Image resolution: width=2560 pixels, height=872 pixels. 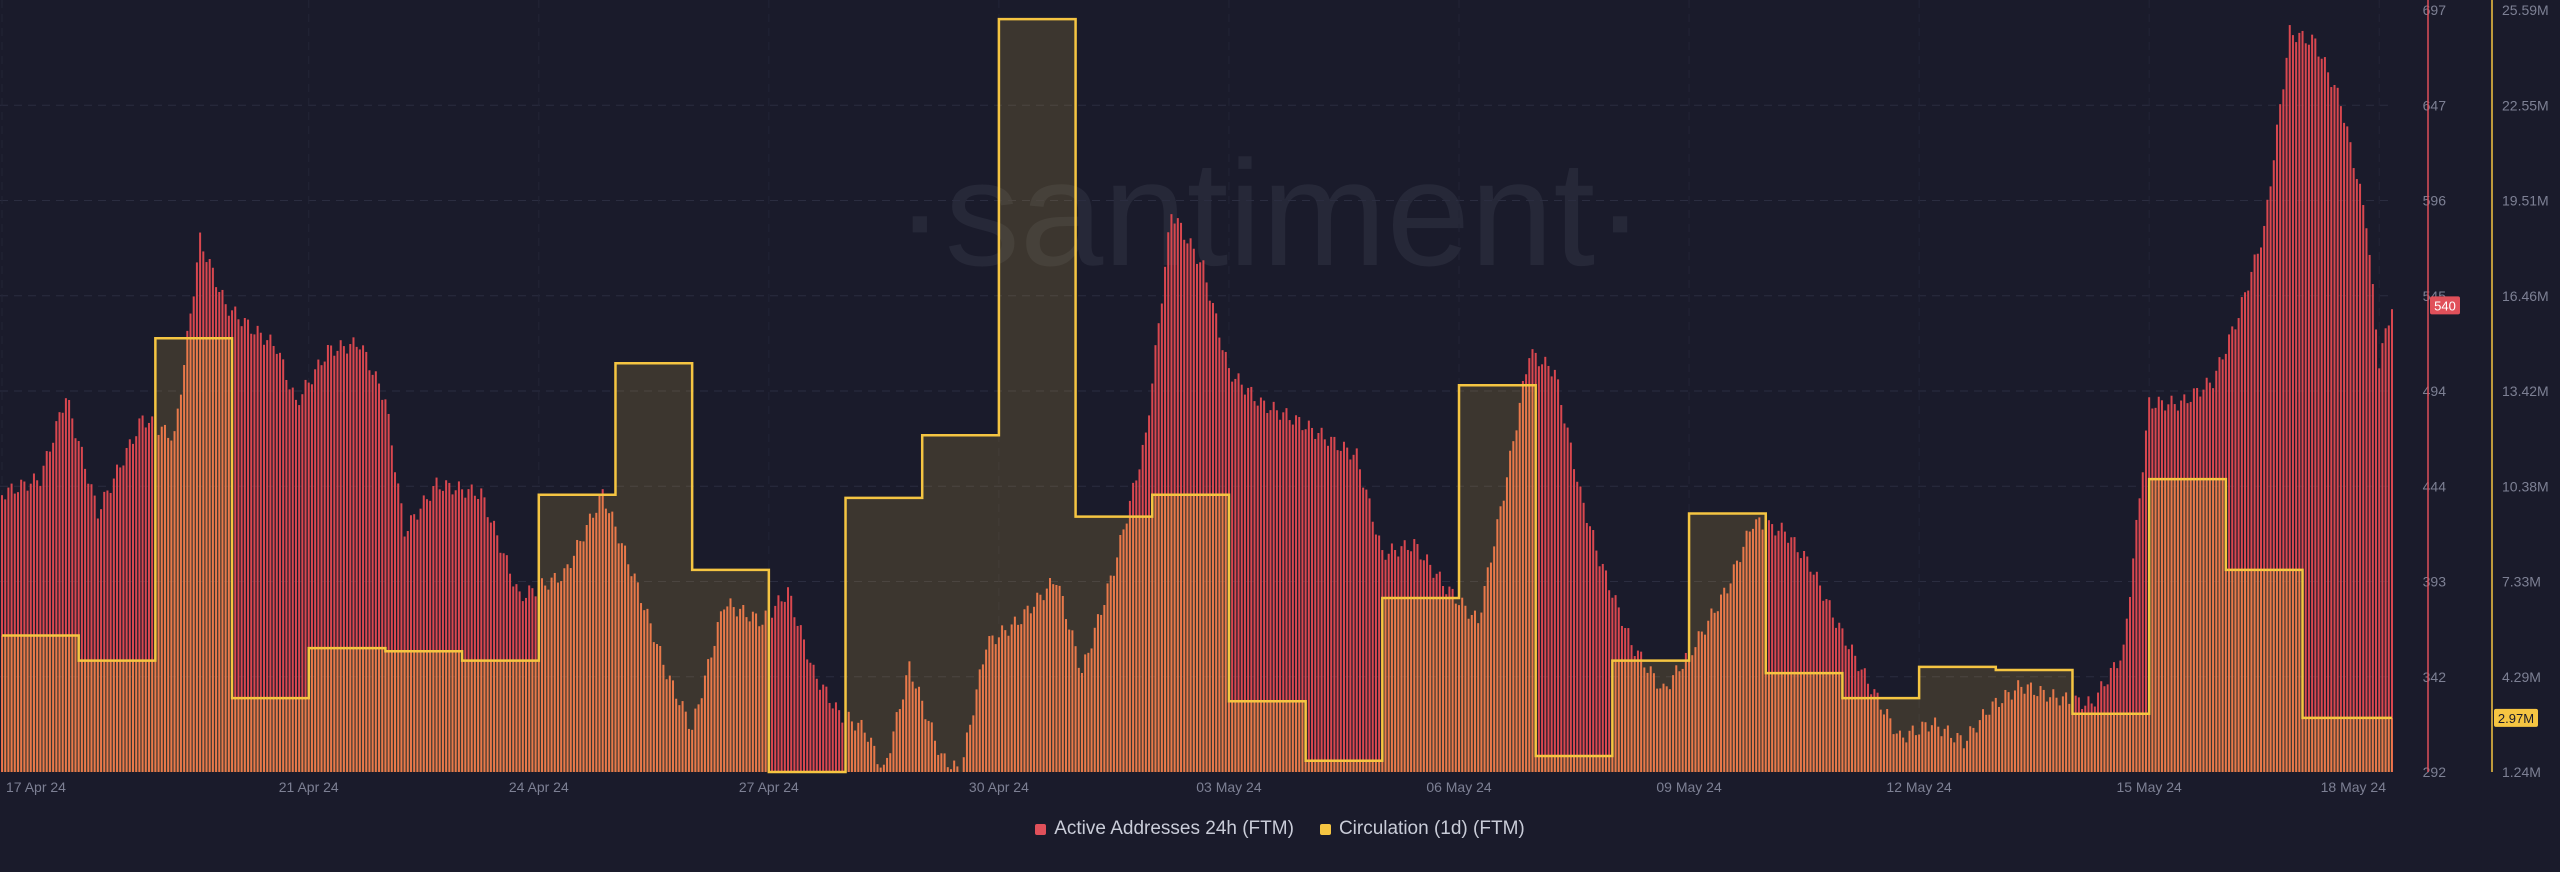 What do you see at coordinates (1164, 829) in the screenshot?
I see `legend-item-active-addresses: Active Addresses 24h (FTM)` at bounding box center [1164, 829].